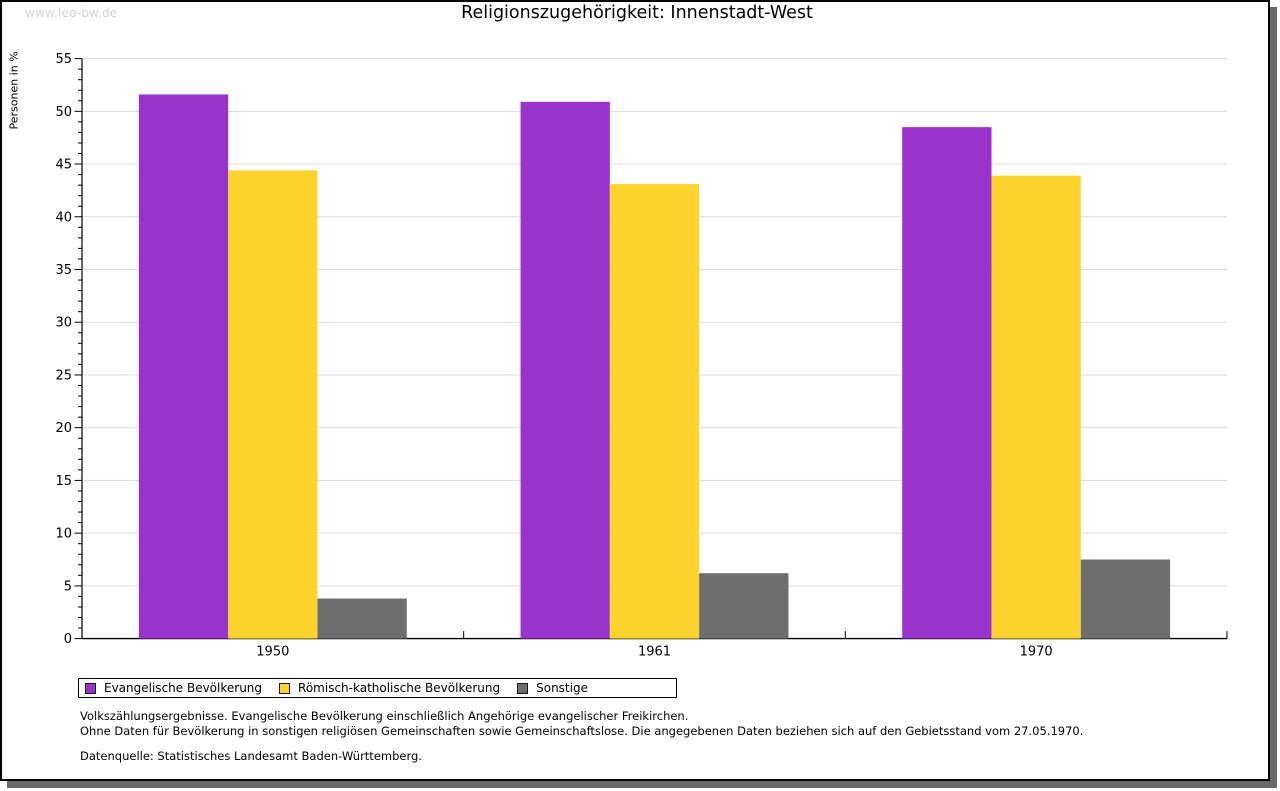 This screenshot has width=1280, height=791. What do you see at coordinates (654, 652) in the screenshot?
I see `category-label: 1961` at bounding box center [654, 652].